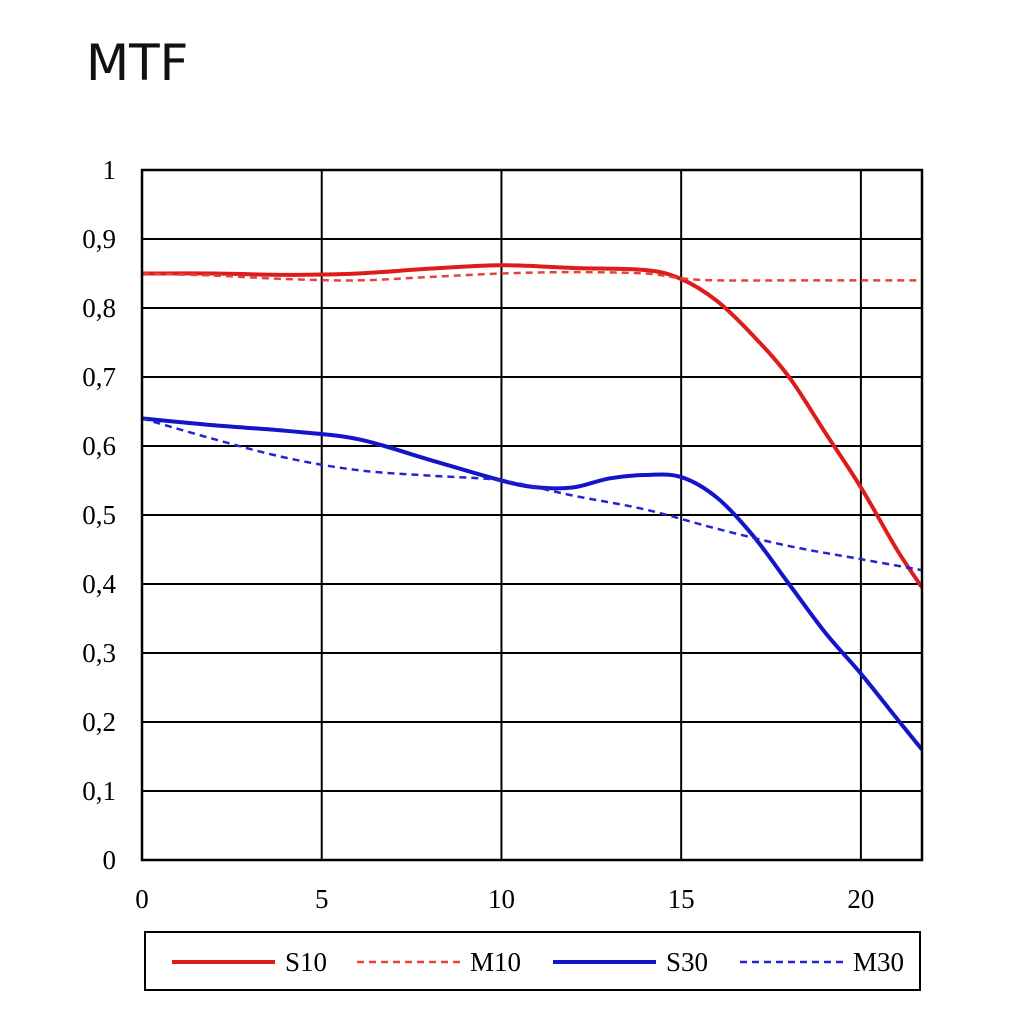  I want to click on x-tick-label-3: 15, so click(681, 899).